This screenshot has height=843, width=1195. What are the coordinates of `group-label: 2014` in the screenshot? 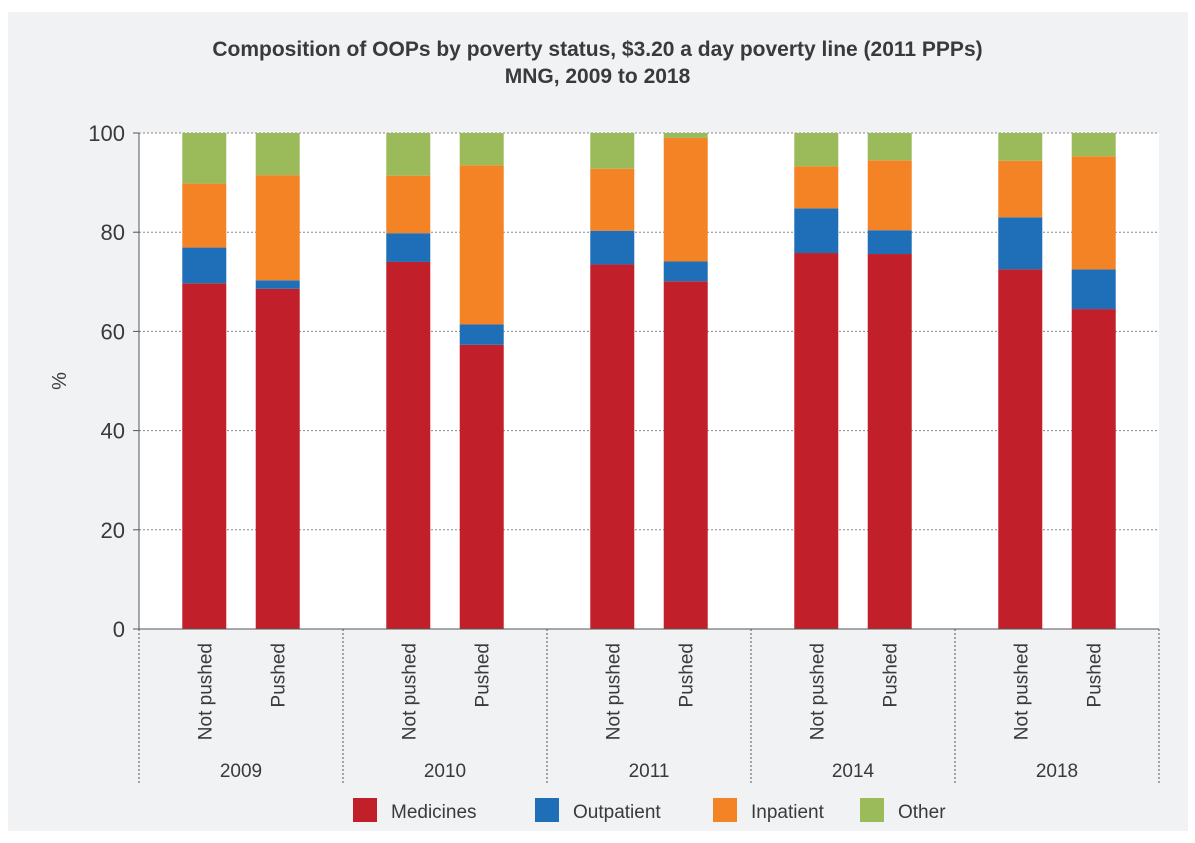 It's located at (853, 771).